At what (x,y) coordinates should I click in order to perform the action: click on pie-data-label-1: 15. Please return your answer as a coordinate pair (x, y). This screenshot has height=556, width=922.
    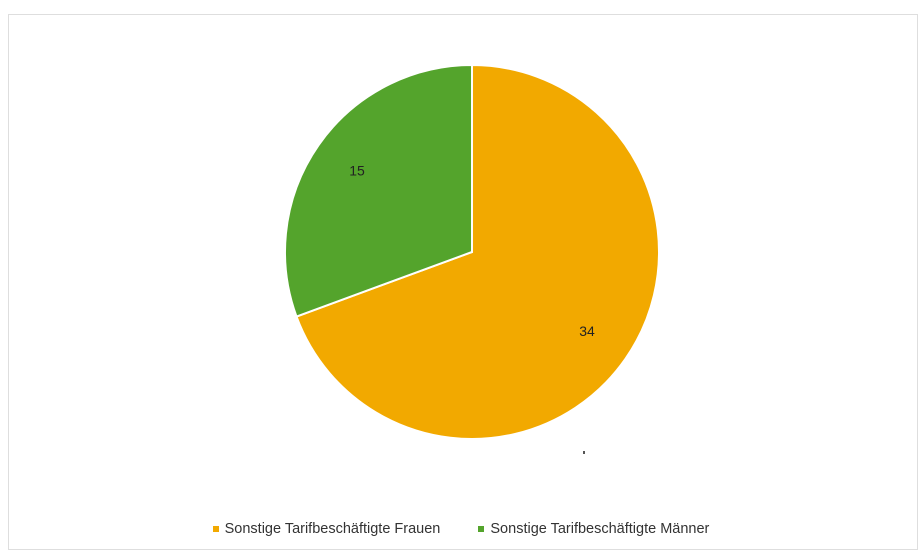
    Looking at the image, I should click on (357, 171).